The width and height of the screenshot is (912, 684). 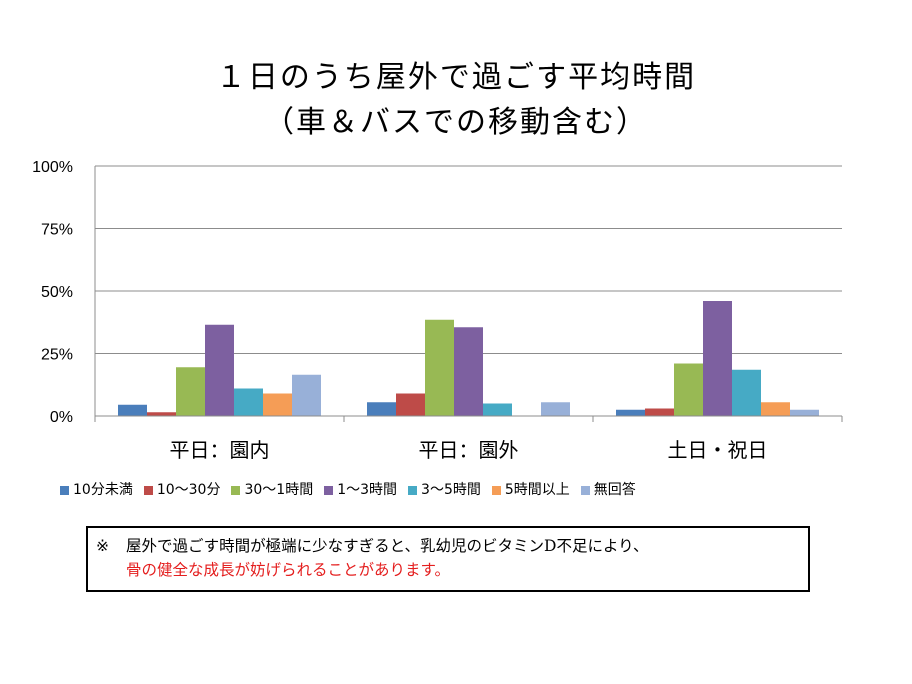 I want to click on y-tick-label: 50%, so click(x=57, y=292).